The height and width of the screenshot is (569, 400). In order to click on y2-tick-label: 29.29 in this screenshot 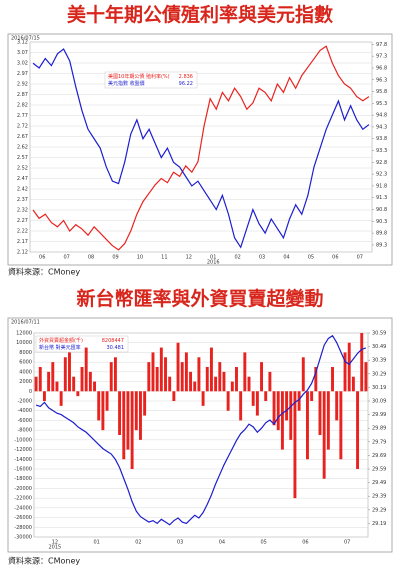, I will do `click(379, 510)`.